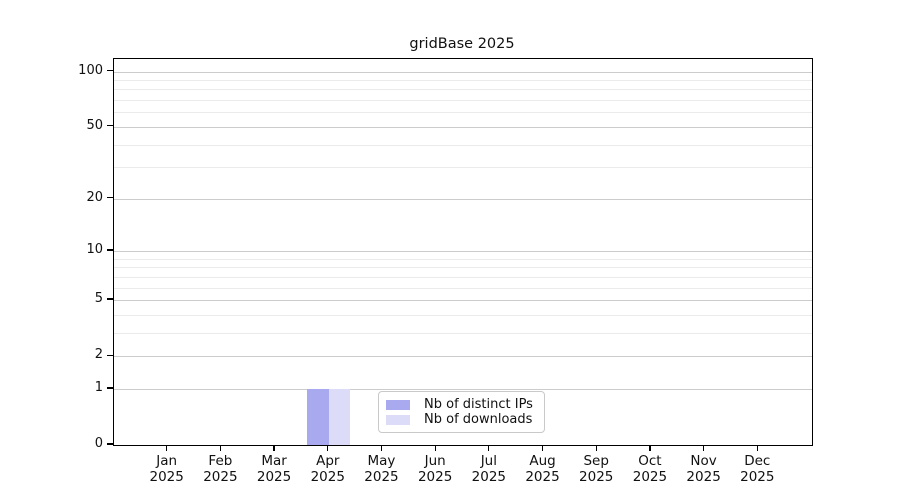  Describe the element at coordinates (381, 448) in the screenshot. I see `x-axis-tick-may` at that location.